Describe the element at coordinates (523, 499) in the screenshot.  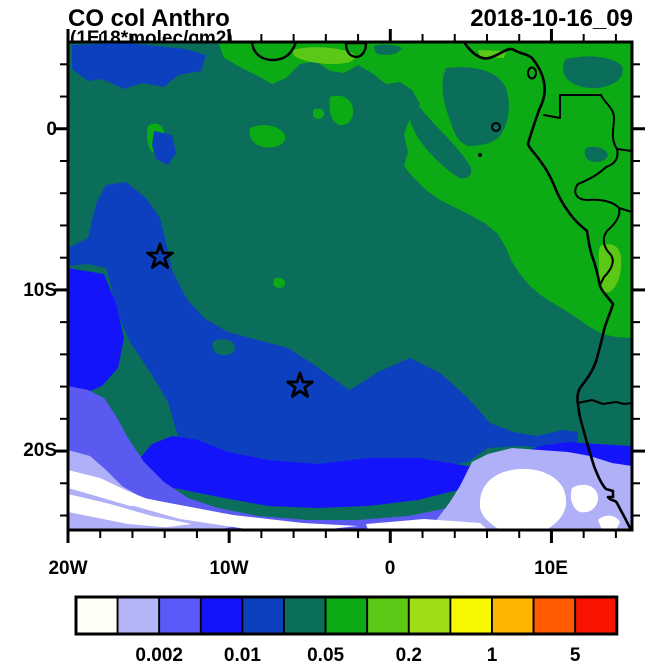
I see `contour-region-white-blob` at that location.